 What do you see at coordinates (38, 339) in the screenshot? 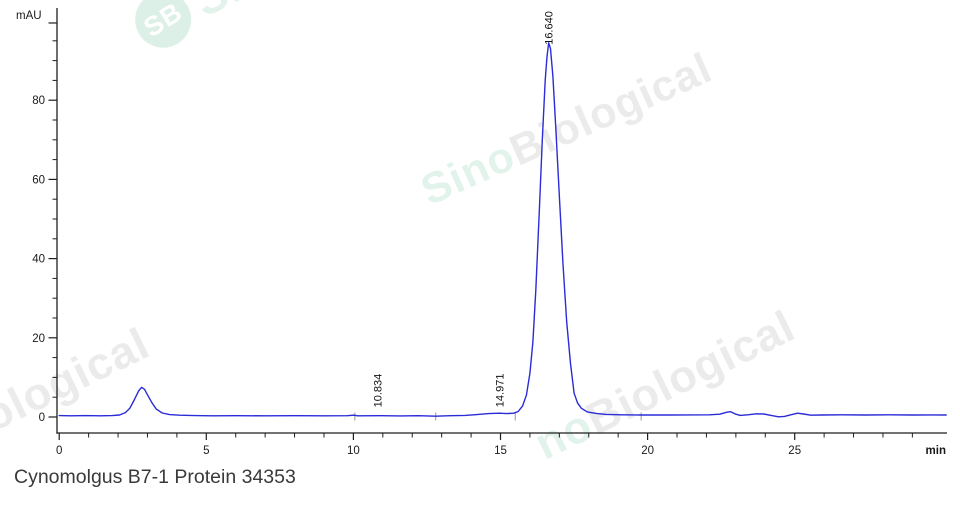
I see `y-tick-label: 20` at bounding box center [38, 339].